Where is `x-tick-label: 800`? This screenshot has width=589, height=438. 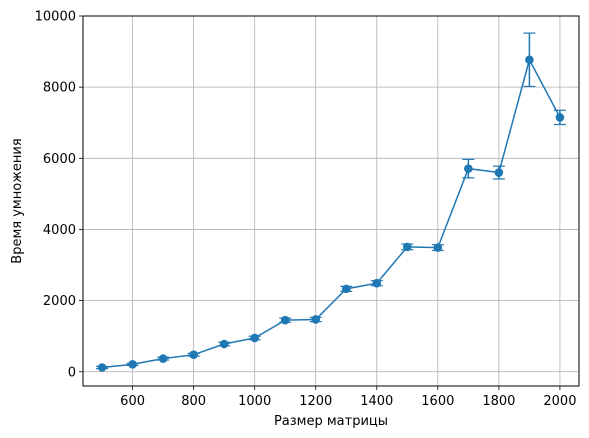 x-tick-label: 800 is located at coordinates (193, 401).